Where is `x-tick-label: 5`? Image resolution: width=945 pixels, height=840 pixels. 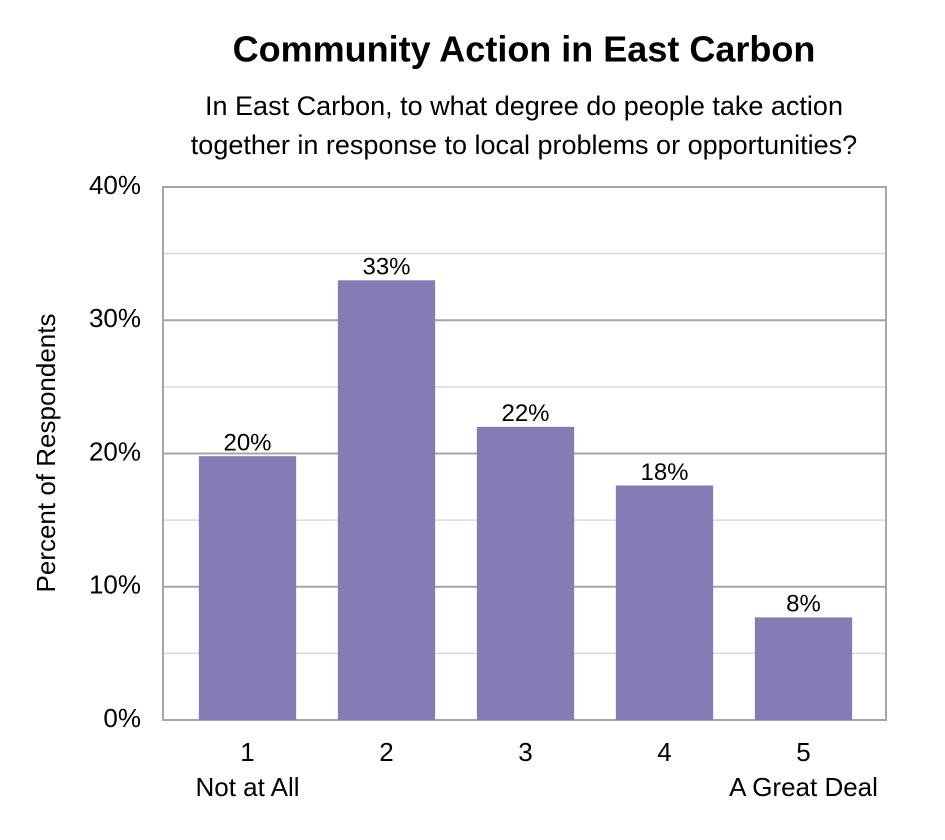
x-tick-label: 5 is located at coordinates (803, 752).